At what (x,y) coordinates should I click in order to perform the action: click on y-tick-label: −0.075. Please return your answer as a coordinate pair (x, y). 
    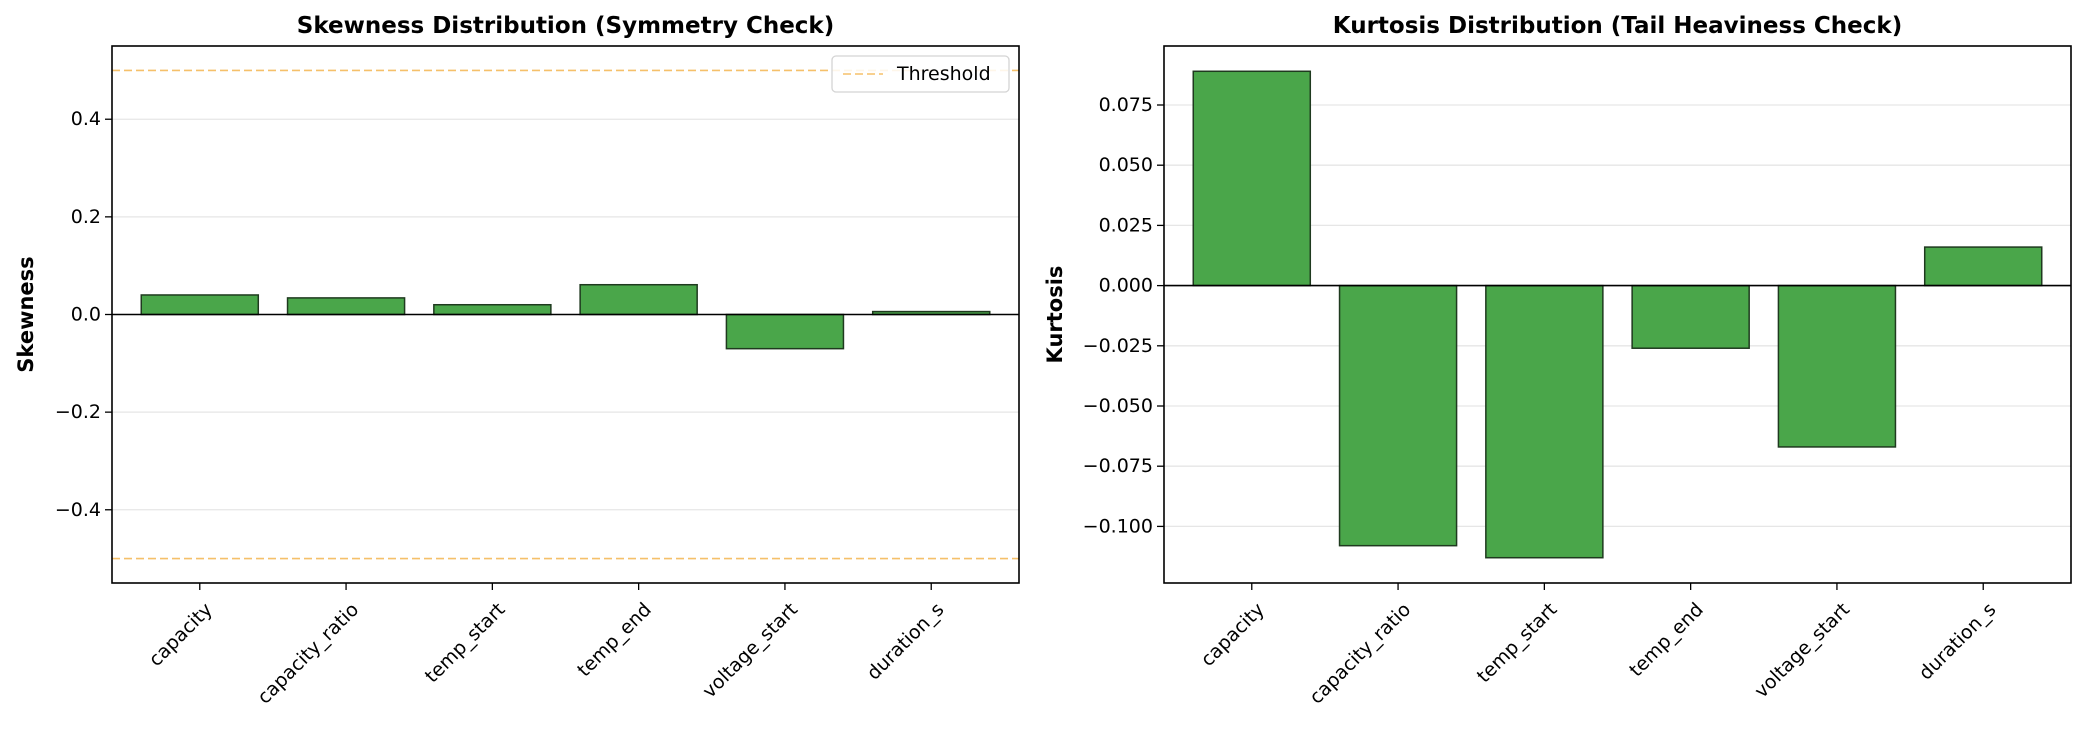
    Looking at the image, I should click on (1118, 466).